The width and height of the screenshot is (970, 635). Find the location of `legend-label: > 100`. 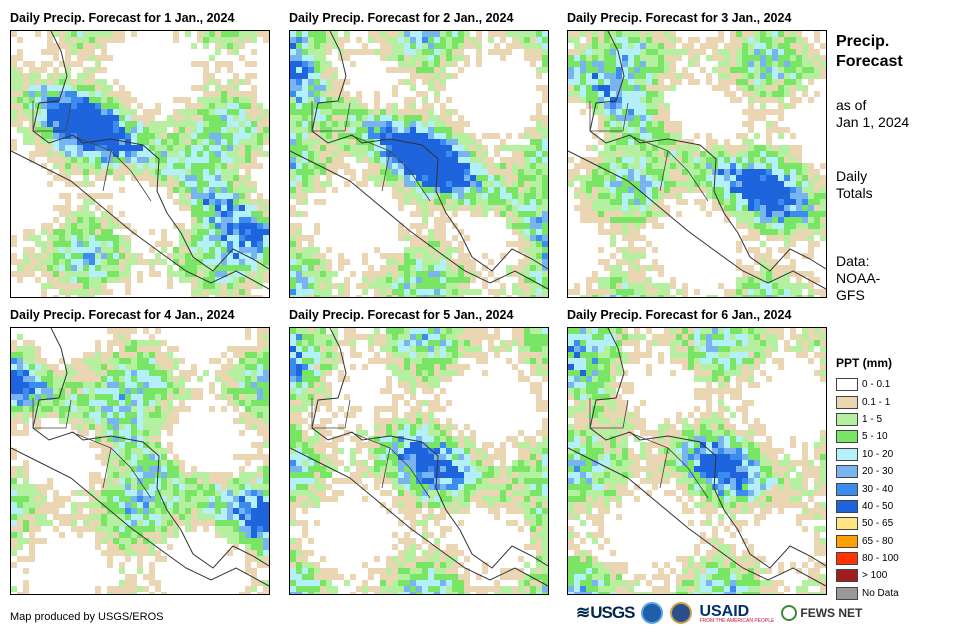

legend-label: > 100 is located at coordinates (875, 576).